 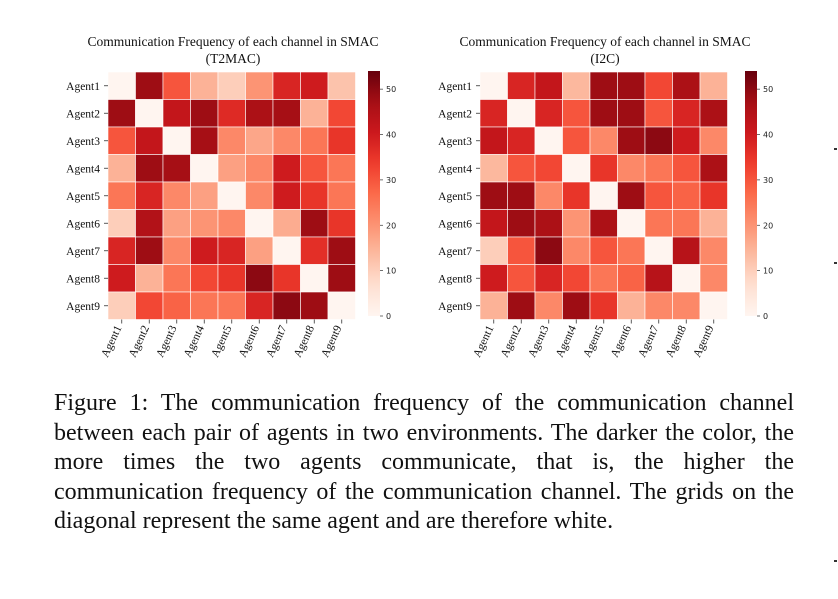 I want to click on row-label: Agent8, so click(x=83, y=279).